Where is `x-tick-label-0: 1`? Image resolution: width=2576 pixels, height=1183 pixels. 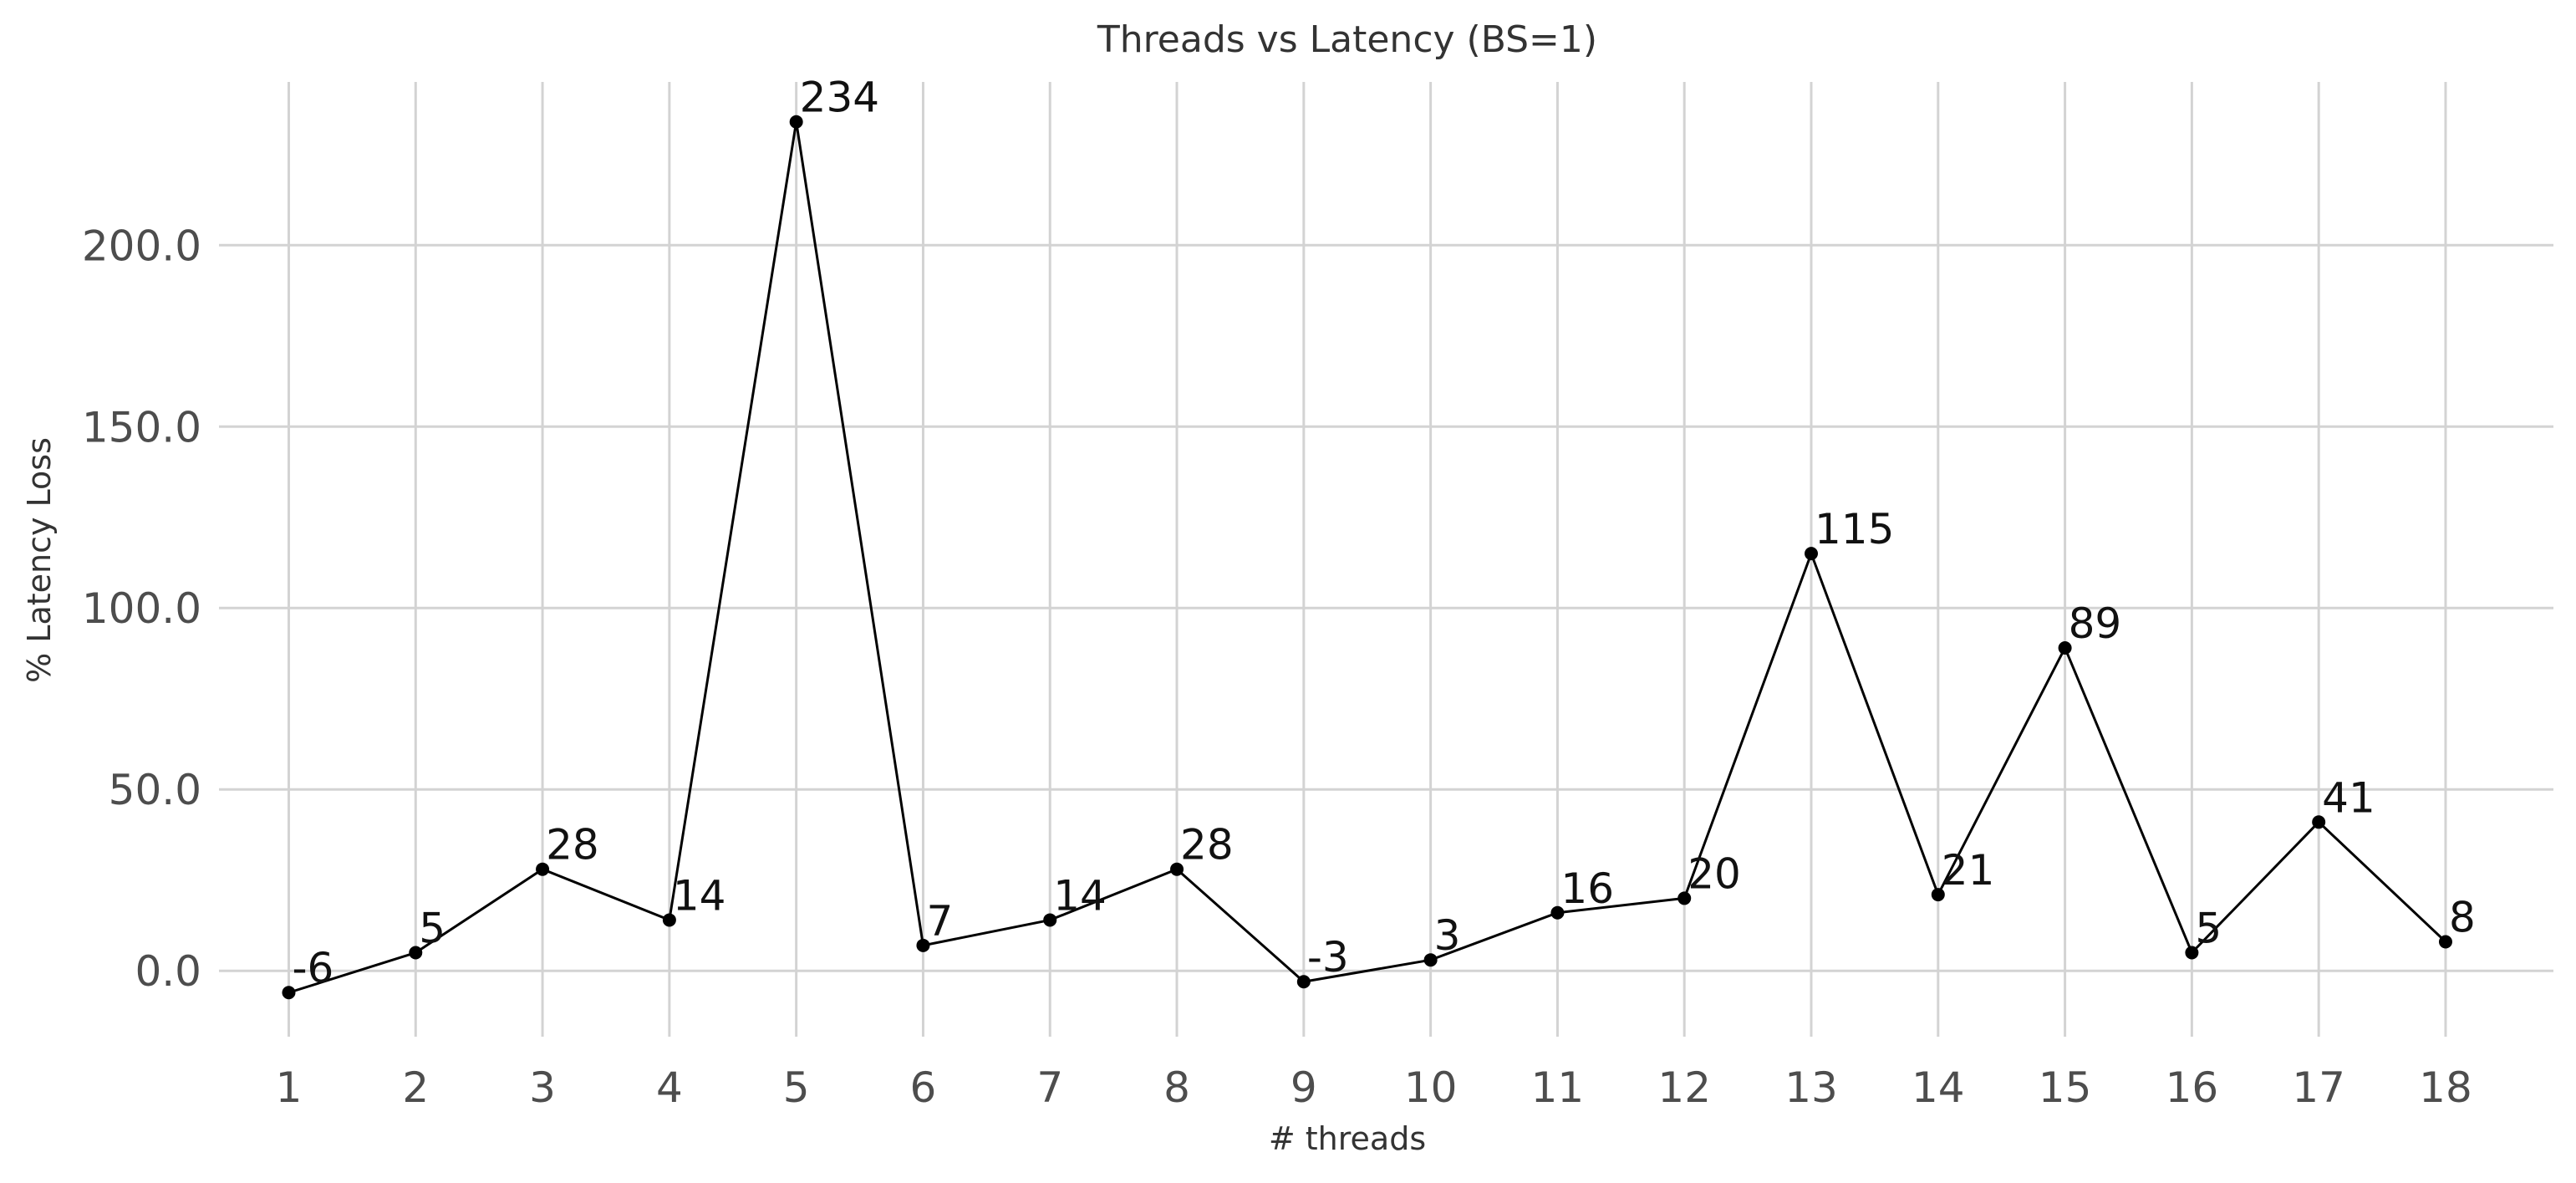
x-tick-label-0: 1 is located at coordinates (289, 1087).